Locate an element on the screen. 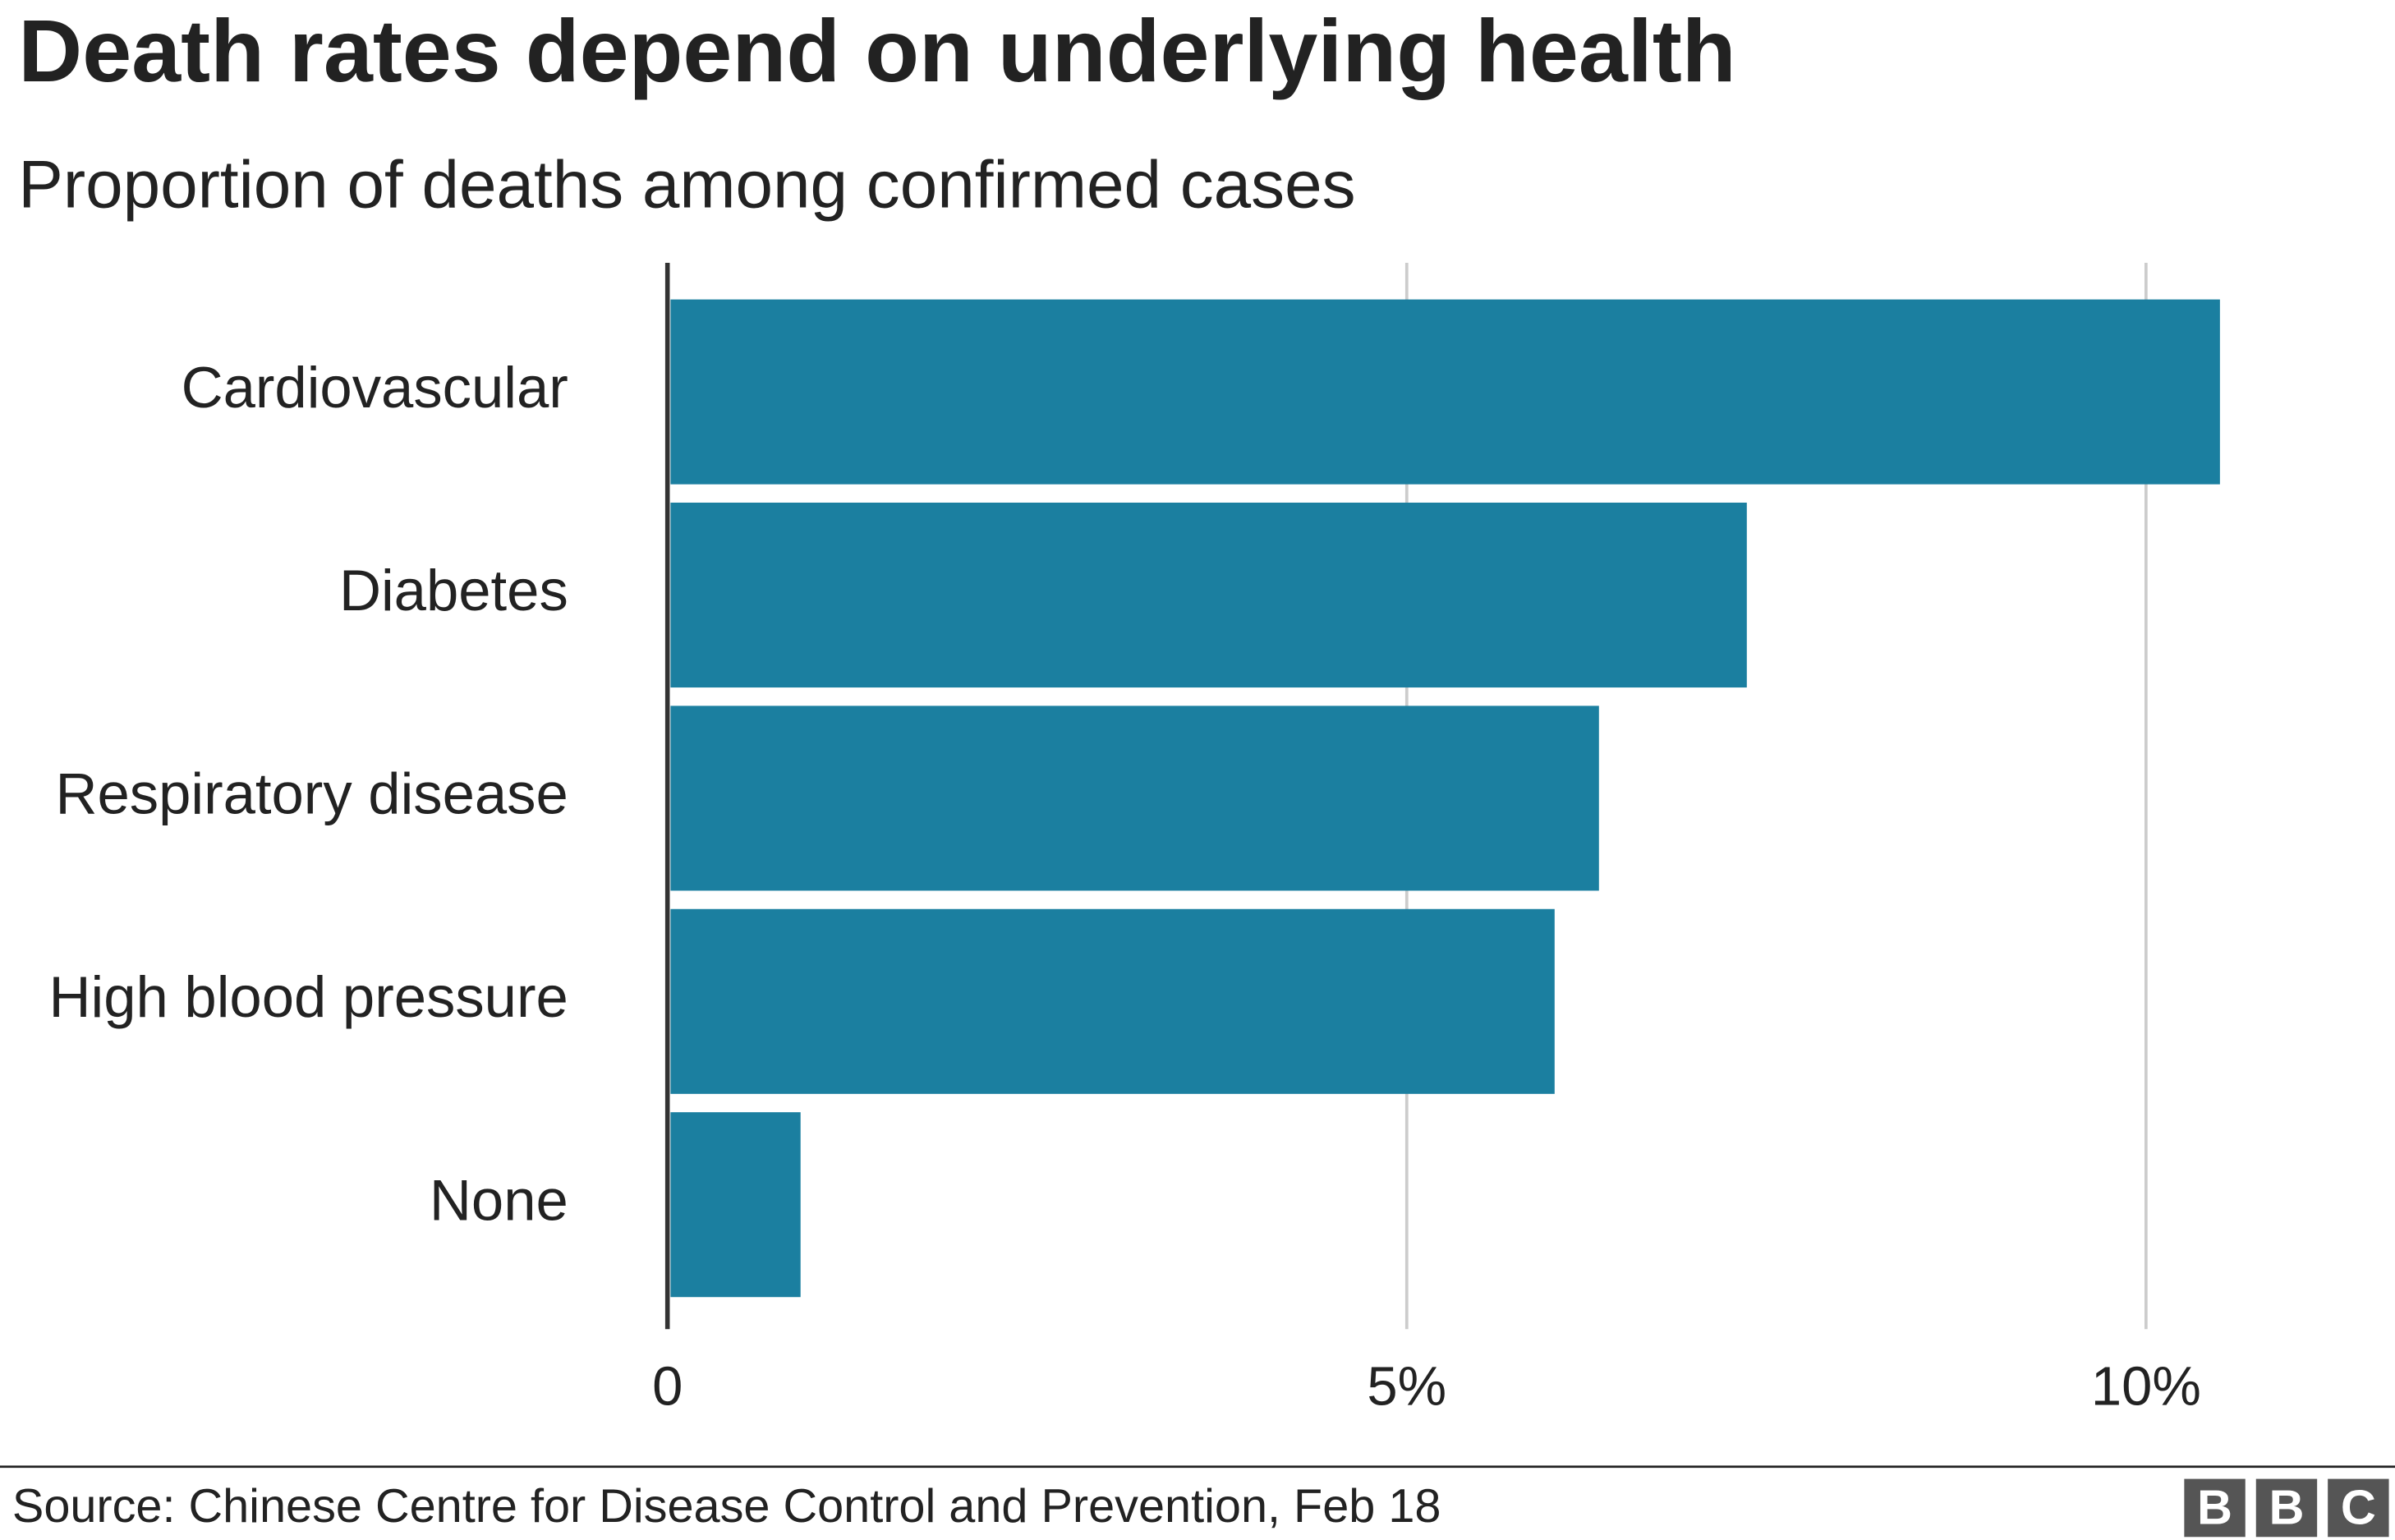 This screenshot has width=2395, height=1540. x-tick-label: 5% is located at coordinates (1406, 1386).